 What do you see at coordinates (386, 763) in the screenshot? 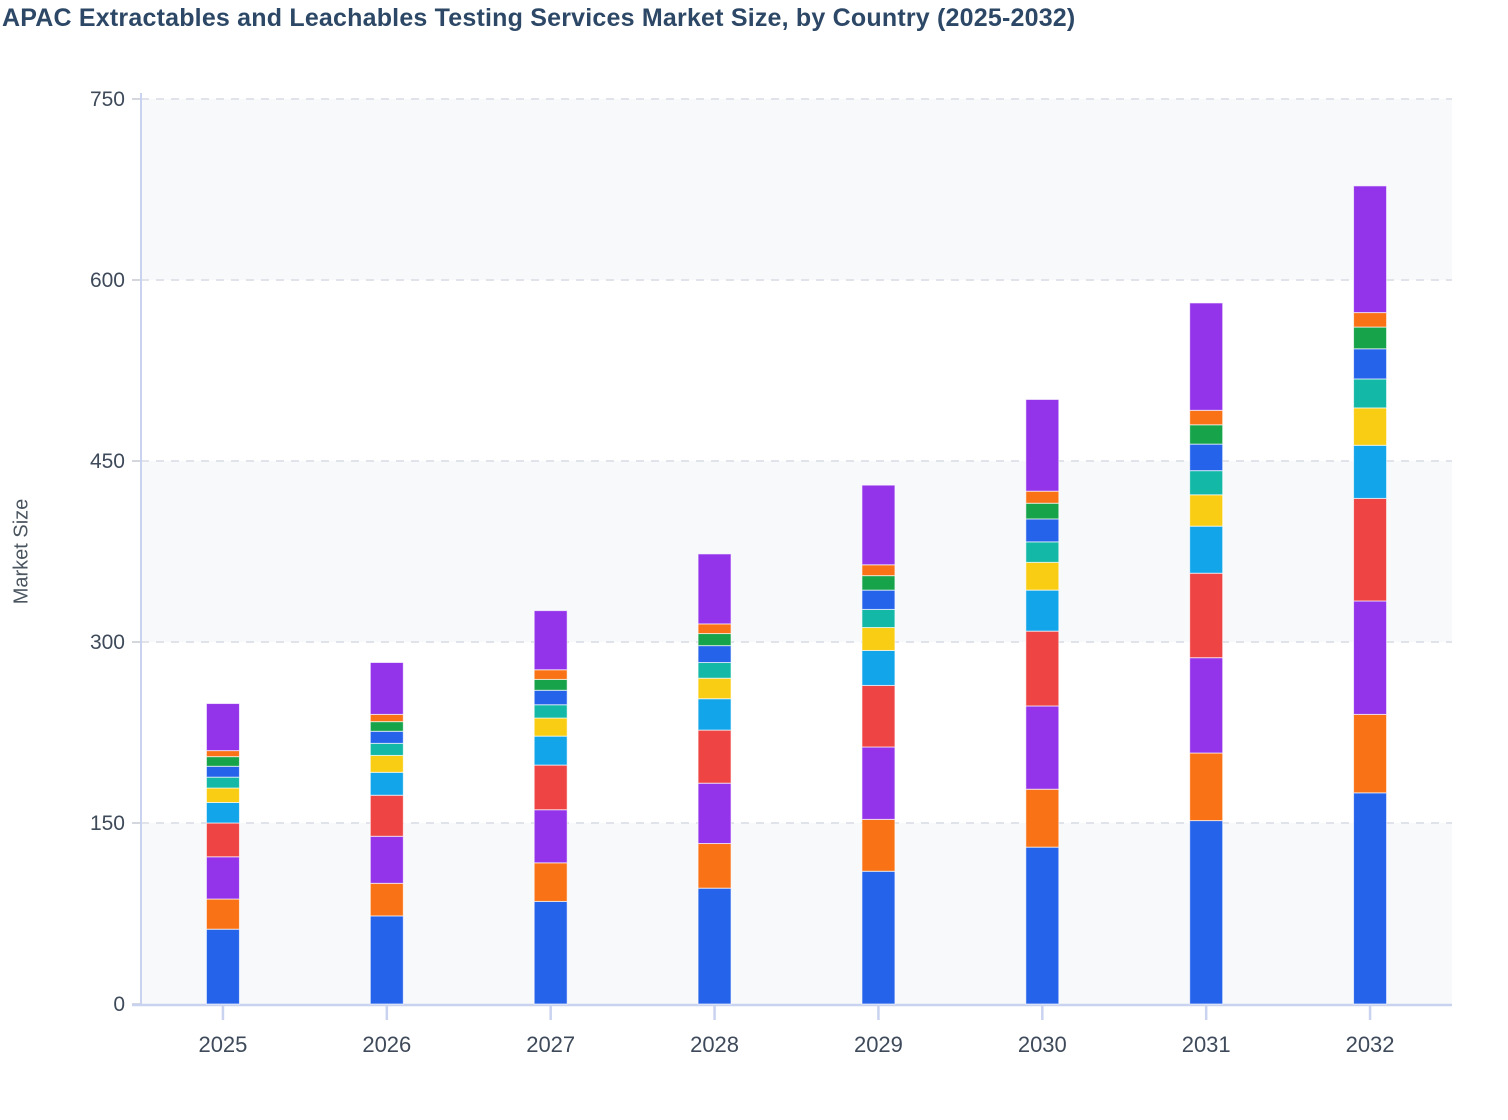
I see `bar-2026-segment-6-yellow` at bounding box center [386, 763].